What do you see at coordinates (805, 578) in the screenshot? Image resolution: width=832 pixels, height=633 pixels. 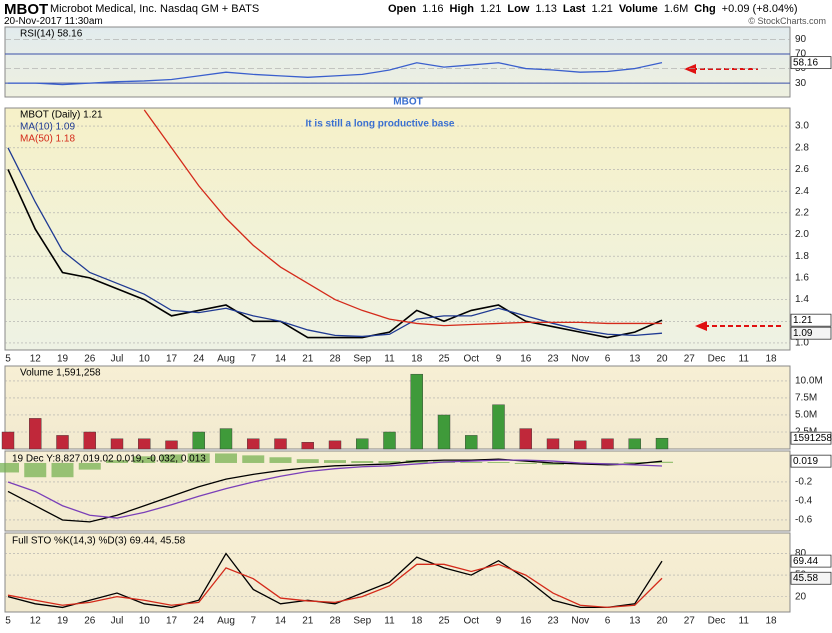 I see `last-label: 45.58` at bounding box center [805, 578].